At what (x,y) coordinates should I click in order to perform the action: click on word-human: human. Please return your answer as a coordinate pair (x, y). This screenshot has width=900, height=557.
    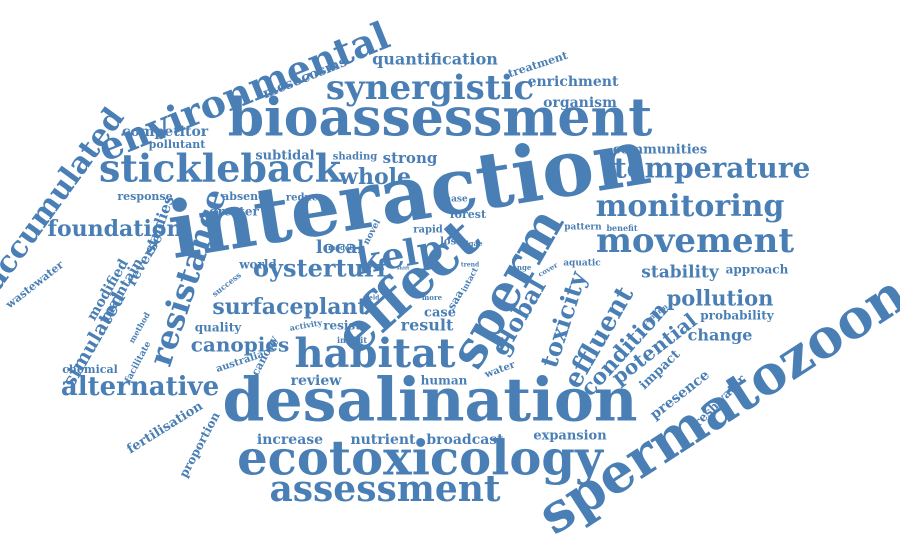
    Looking at the image, I should click on (444, 381).